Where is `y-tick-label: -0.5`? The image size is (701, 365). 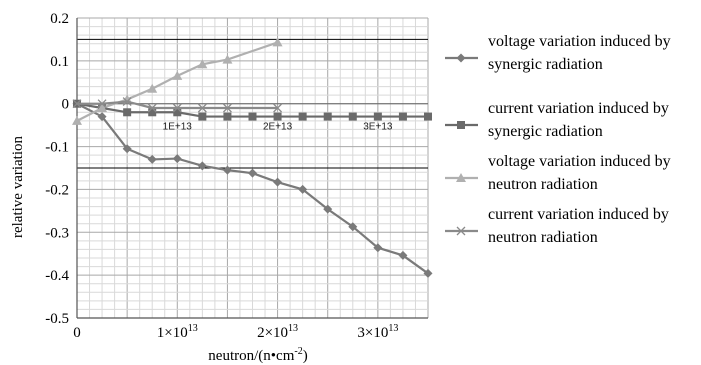
y-tick-label: -0.5 is located at coordinates (57, 319).